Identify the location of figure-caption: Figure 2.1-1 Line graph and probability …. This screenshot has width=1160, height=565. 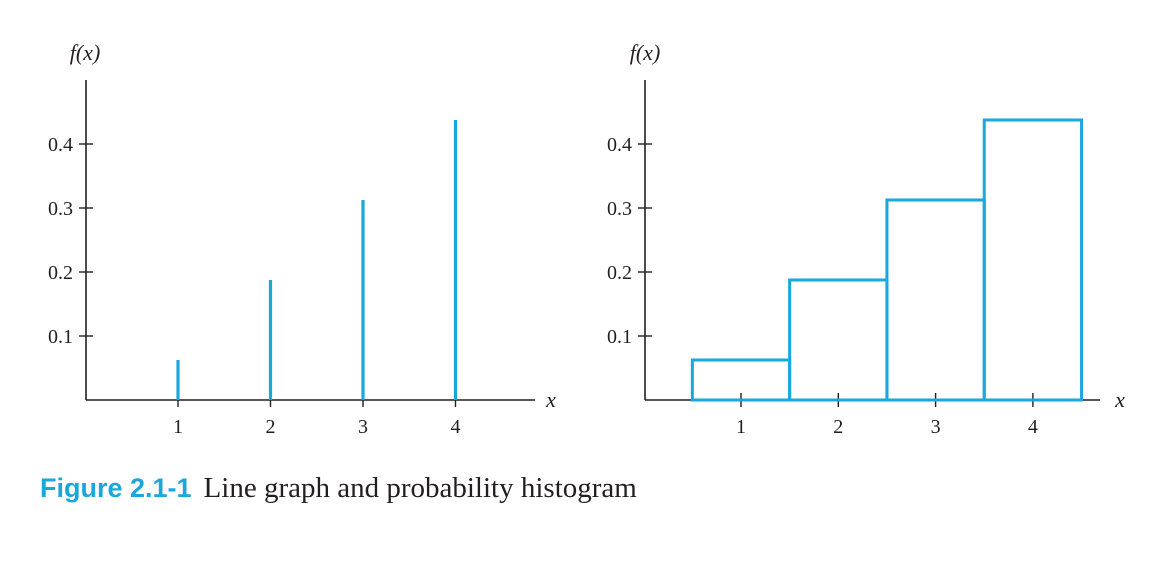
(338, 488).